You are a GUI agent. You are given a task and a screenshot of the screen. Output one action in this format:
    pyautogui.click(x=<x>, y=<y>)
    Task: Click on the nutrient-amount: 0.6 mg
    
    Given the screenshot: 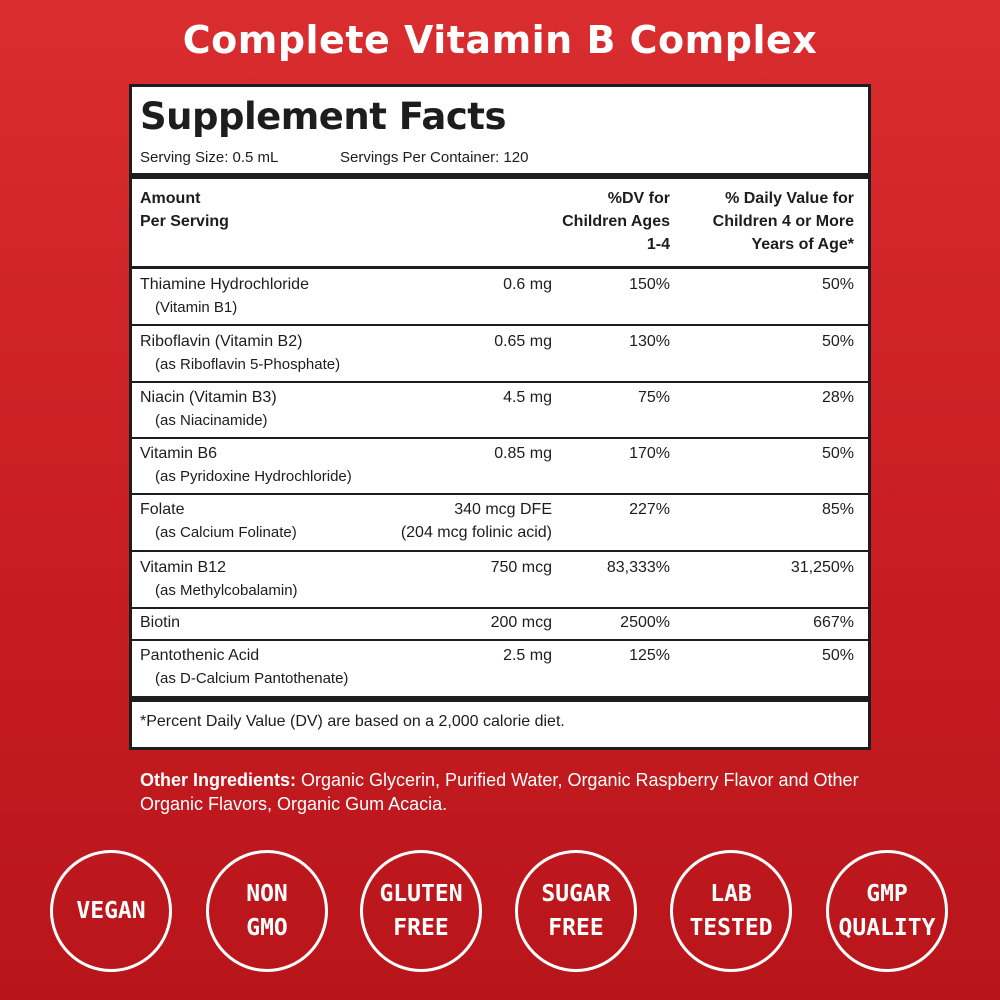 What is the action you would take?
    pyautogui.click(x=527, y=284)
    